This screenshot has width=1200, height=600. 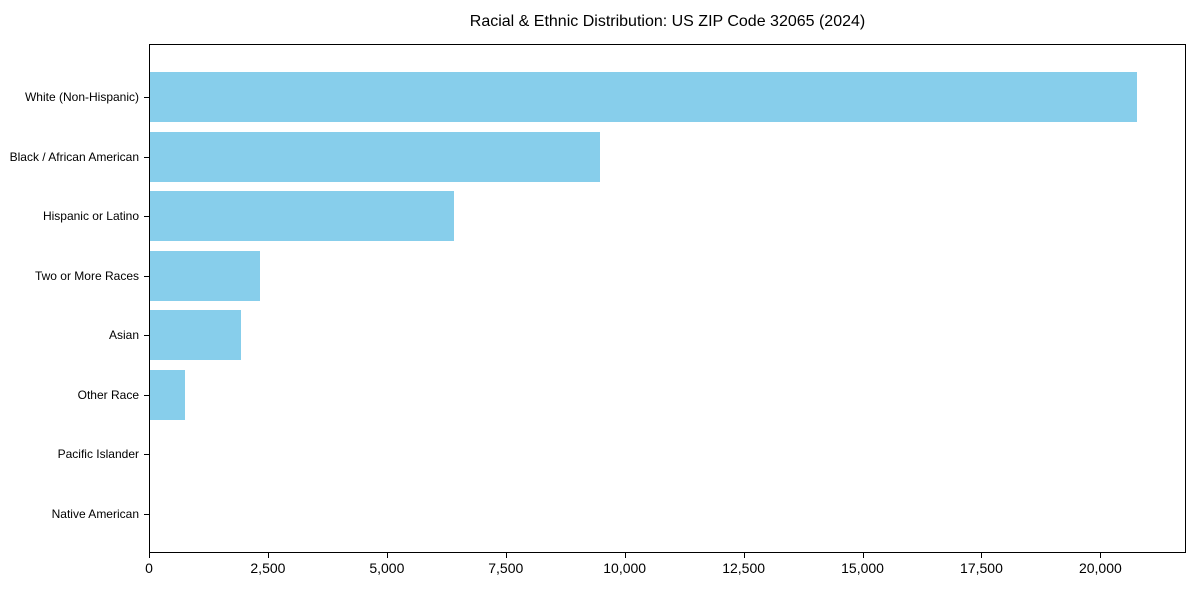 I want to click on x-tick-label: 7,500, so click(x=506, y=568).